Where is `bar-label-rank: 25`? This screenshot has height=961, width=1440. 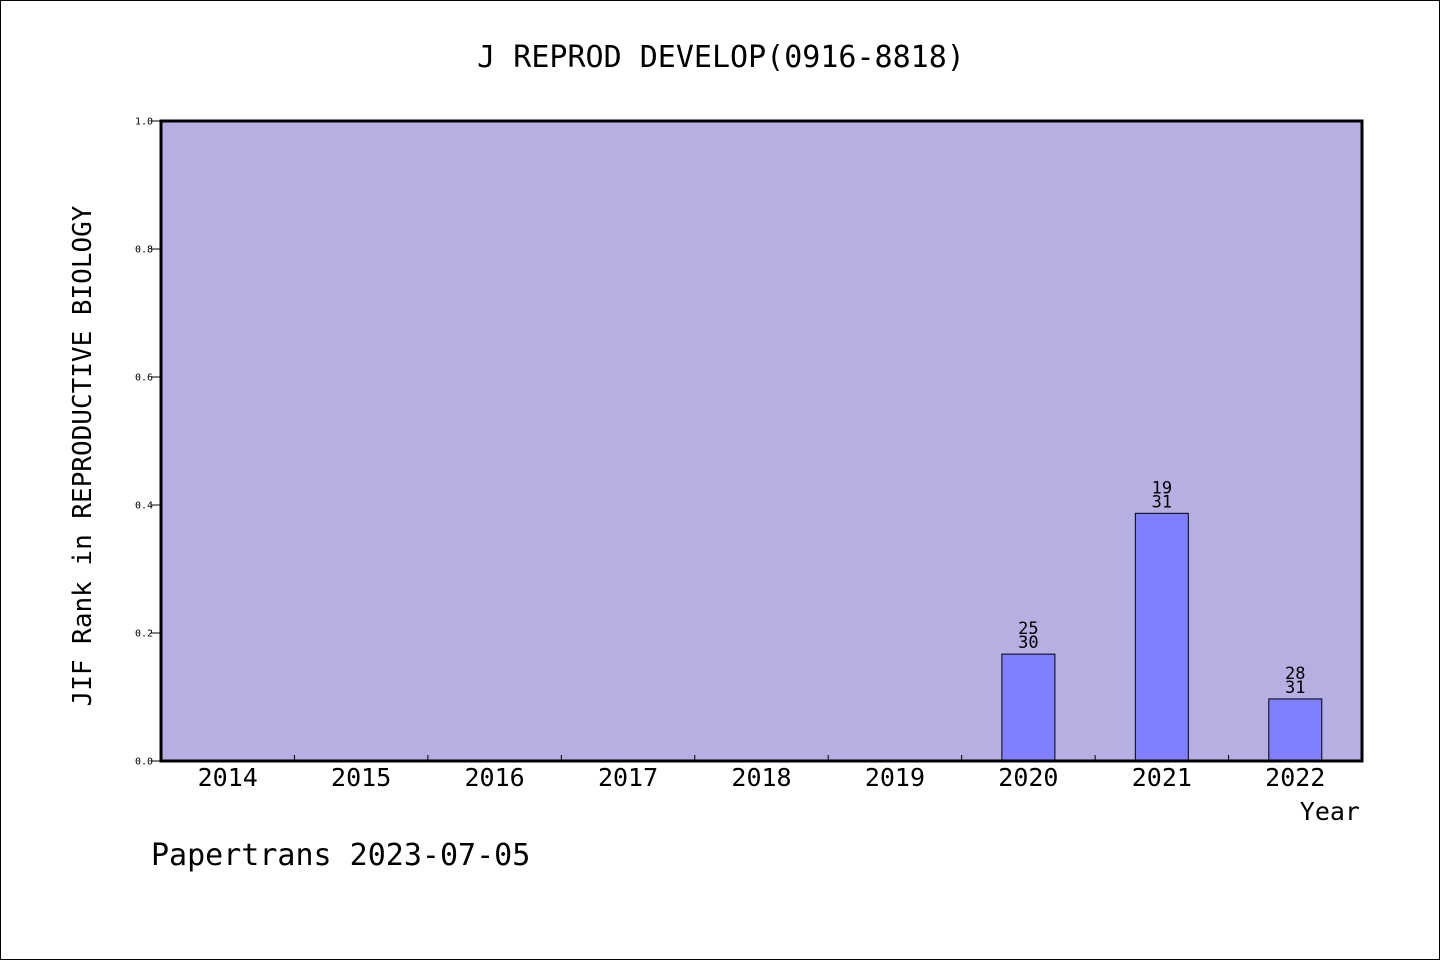 bar-label-rank: 25 is located at coordinates (1028, 629).